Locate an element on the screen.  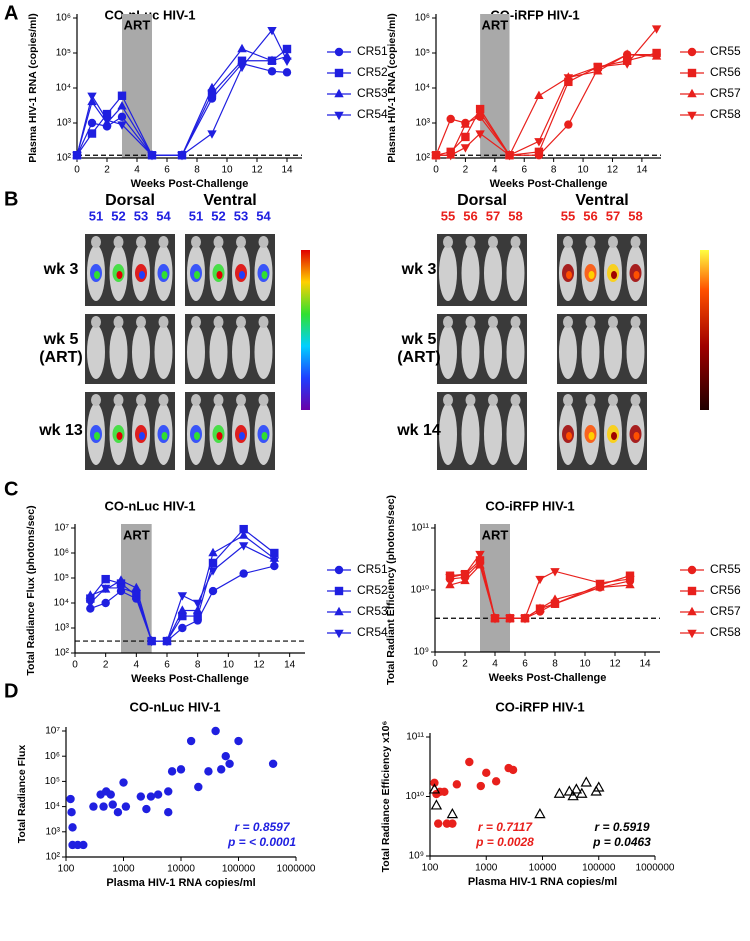
x-tick-label: 8 is located at coordinates (197, 170).